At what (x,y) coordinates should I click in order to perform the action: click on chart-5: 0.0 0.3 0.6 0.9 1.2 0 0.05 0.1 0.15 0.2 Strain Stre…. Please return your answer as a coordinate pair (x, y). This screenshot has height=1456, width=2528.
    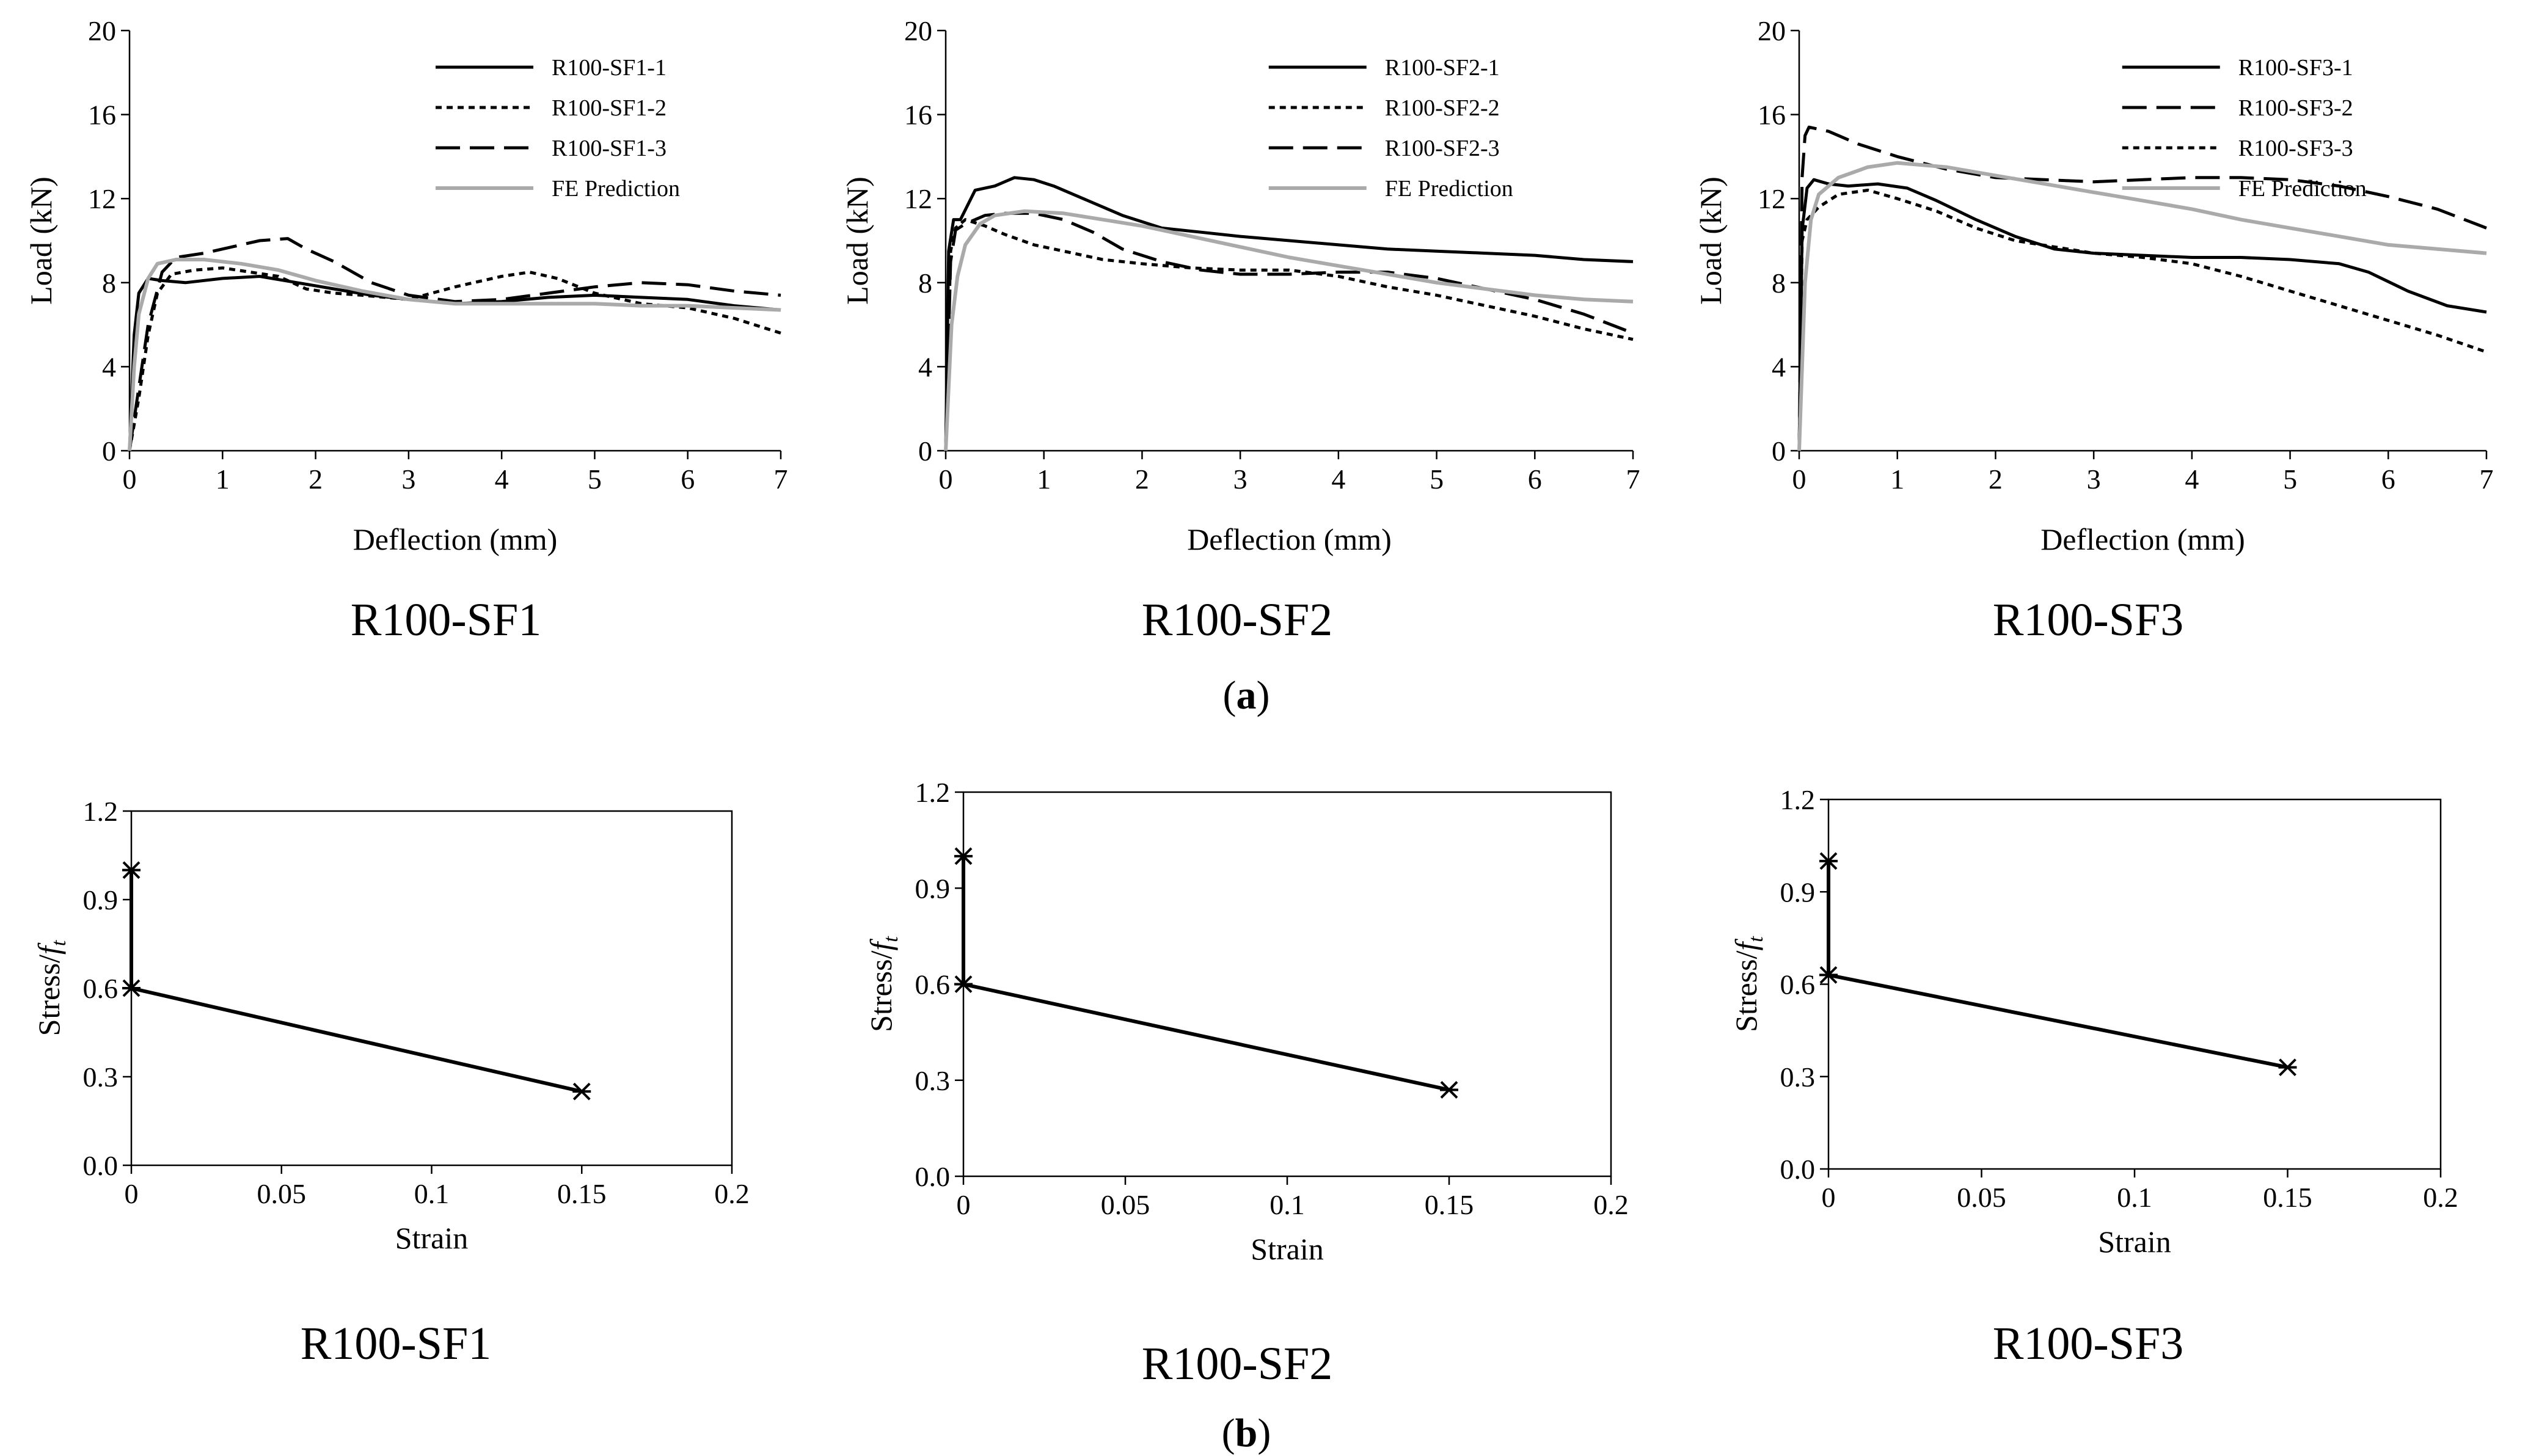
    Looking at the image, I should click on (1246, 1083).